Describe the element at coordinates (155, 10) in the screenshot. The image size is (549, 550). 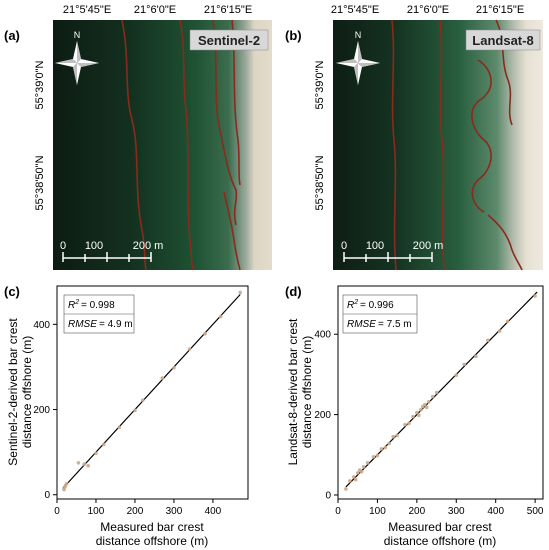
I see `lon-tick-label: 21°6'0"E` at that location.